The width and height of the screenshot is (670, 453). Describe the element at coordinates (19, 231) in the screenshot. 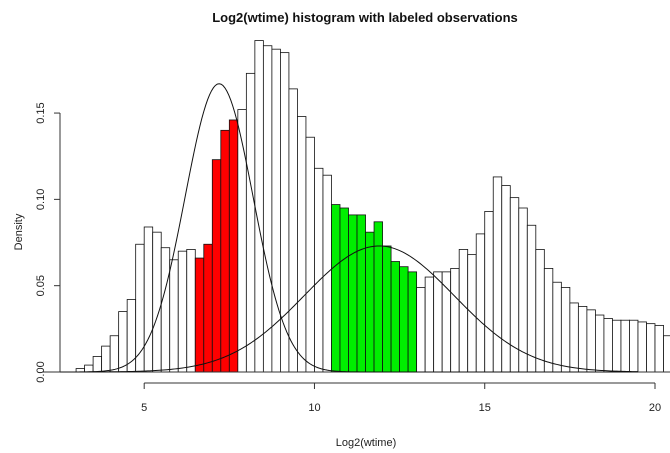

I see `y-axis-label: Density` at that location.